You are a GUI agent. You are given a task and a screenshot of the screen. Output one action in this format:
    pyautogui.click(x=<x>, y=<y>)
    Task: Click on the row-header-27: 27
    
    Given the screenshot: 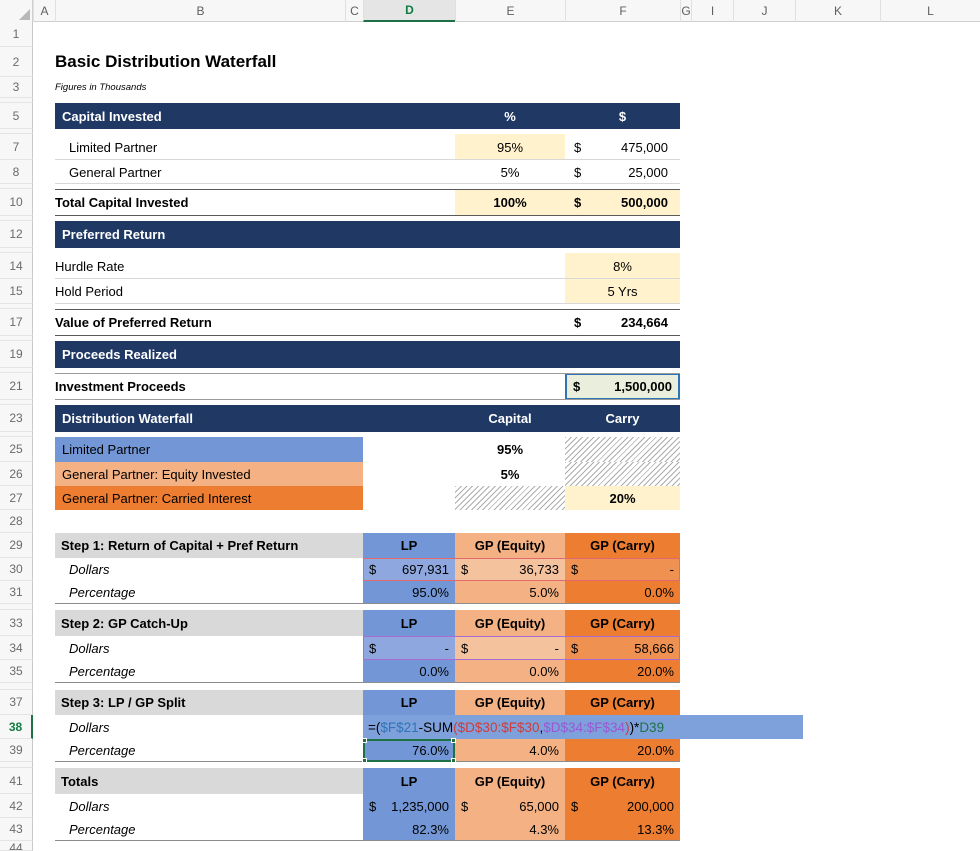 What is the action you would take?
    pyautogui.click(x=16, y=498)
    